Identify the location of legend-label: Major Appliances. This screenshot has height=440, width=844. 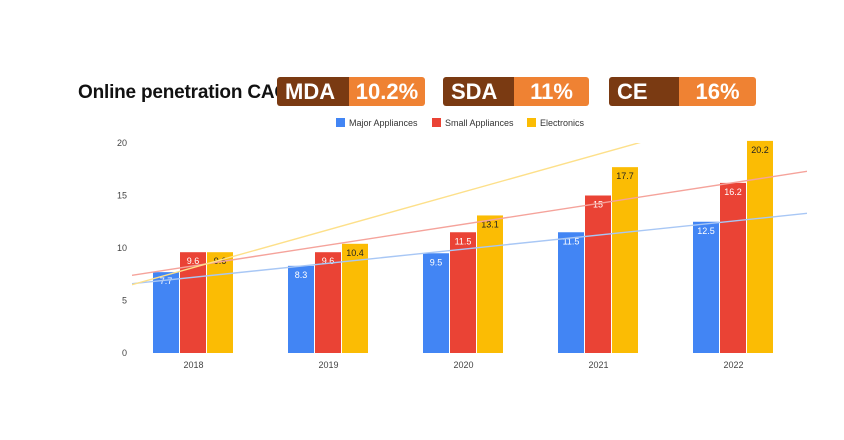
(383, 123).